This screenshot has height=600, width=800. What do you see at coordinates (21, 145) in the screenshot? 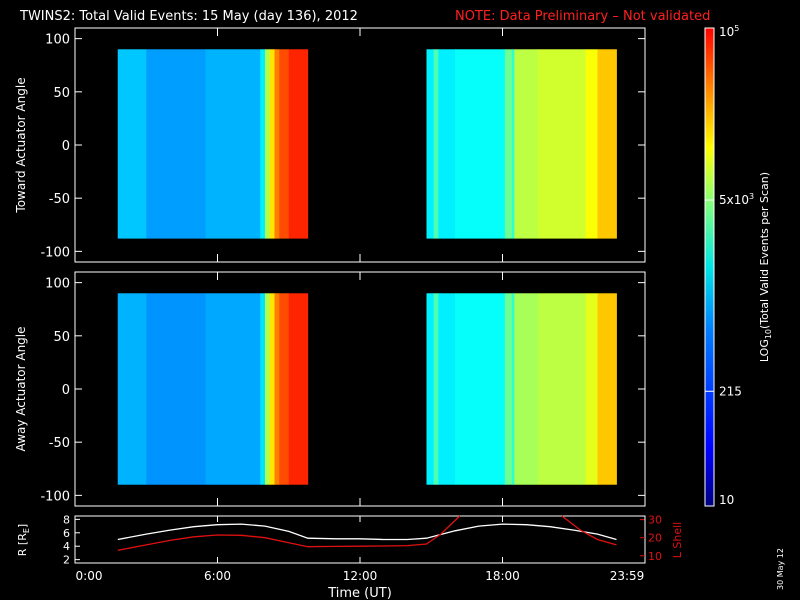
I see `toward-y-label: Toward Actuator Angle` at bounding box center [21, 145].